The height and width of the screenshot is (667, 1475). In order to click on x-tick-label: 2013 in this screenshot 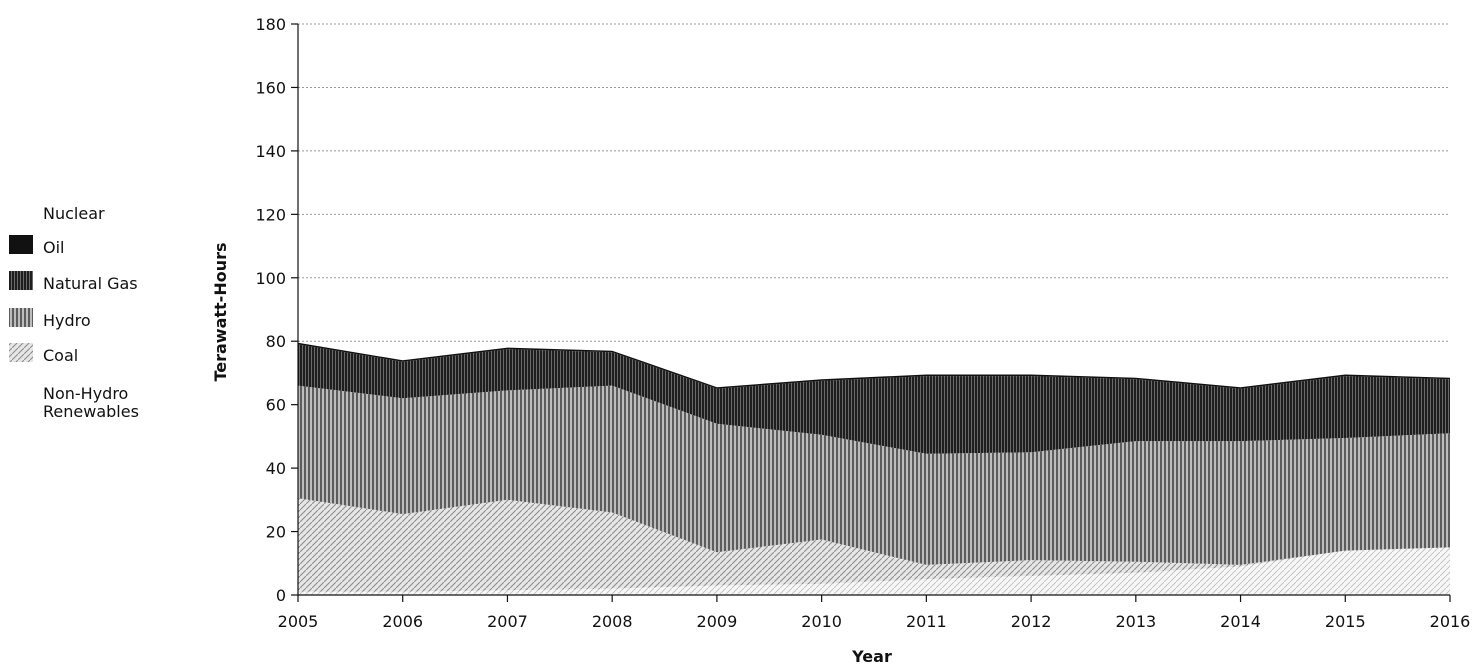, I will do `click(1135, 621)`.